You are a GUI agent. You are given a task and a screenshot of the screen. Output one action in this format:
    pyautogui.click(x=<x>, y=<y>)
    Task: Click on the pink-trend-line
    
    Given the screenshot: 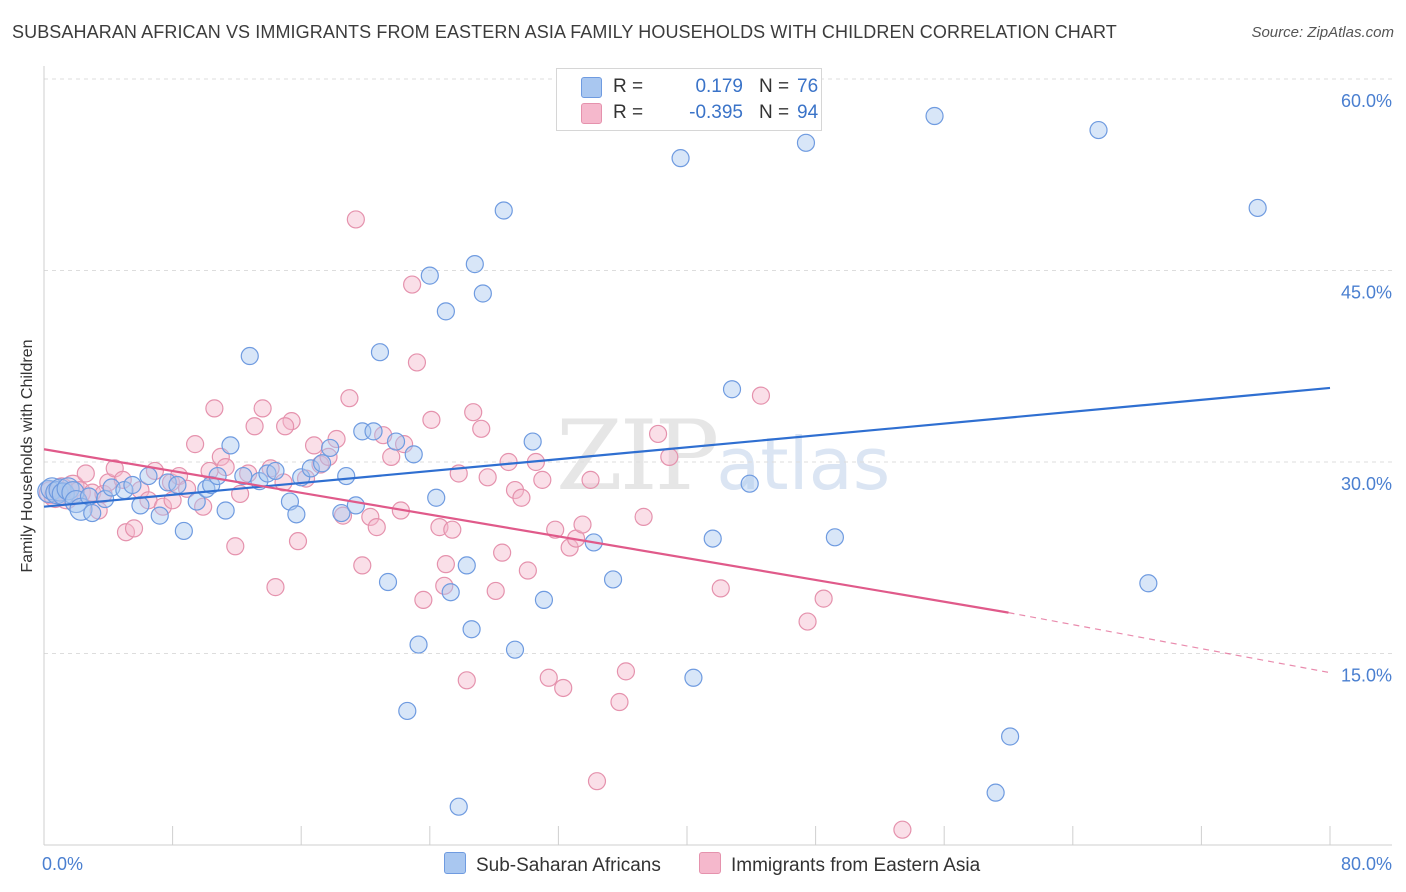 What is the action you would take?
    pyautogui.click(x=526, y=531)
    